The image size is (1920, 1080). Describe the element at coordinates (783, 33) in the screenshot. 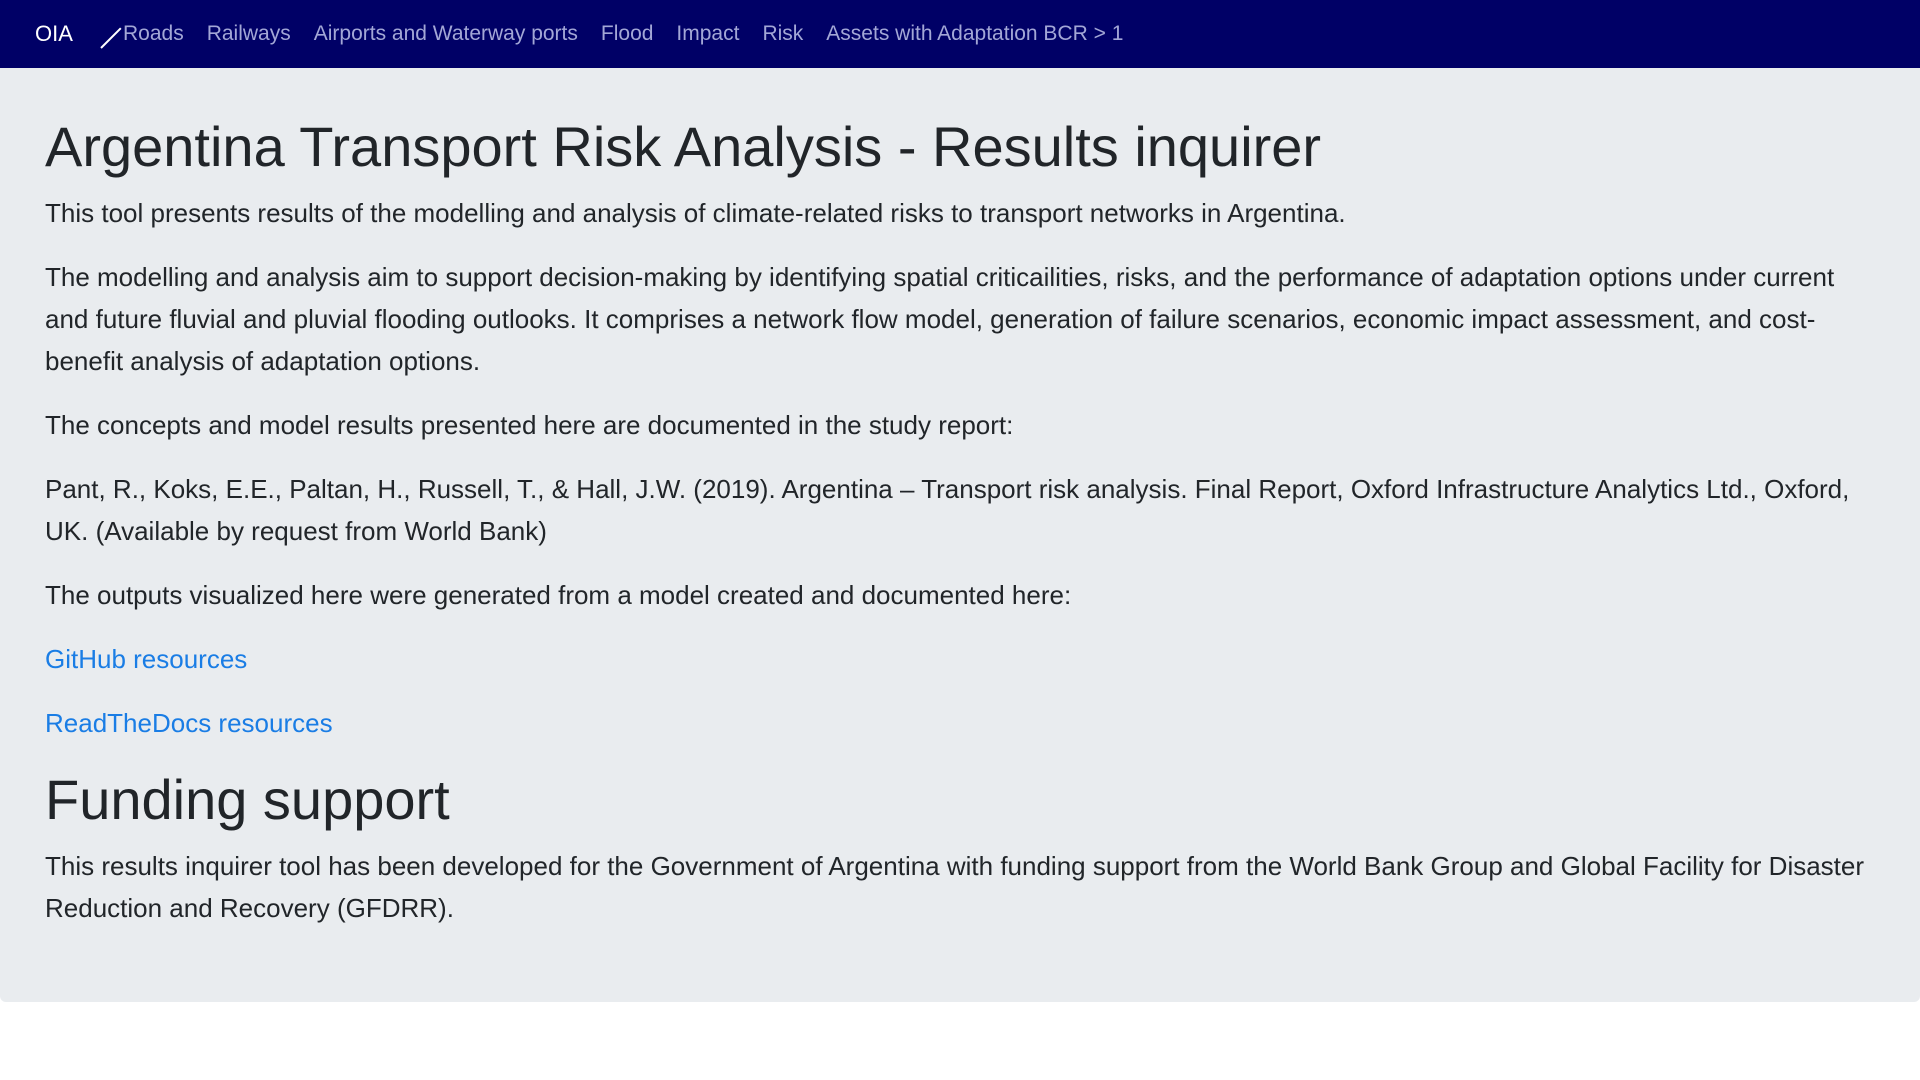

I see `nav-item-risk: Risk` at that location.